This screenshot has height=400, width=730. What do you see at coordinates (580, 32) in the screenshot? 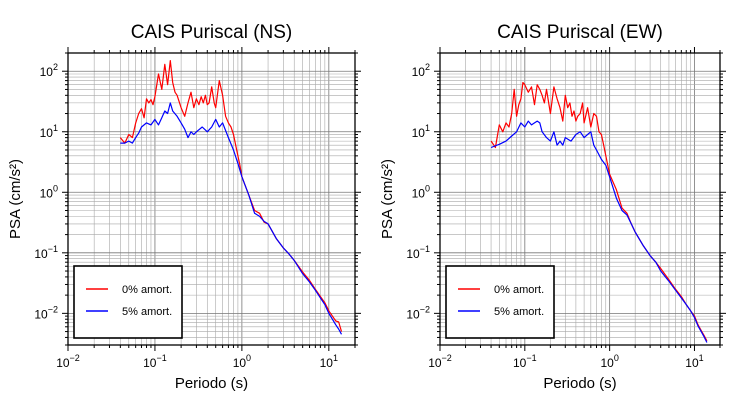
I see `chart-title: CAIS Puriscal (EW)` at bounding box center [580, 32].